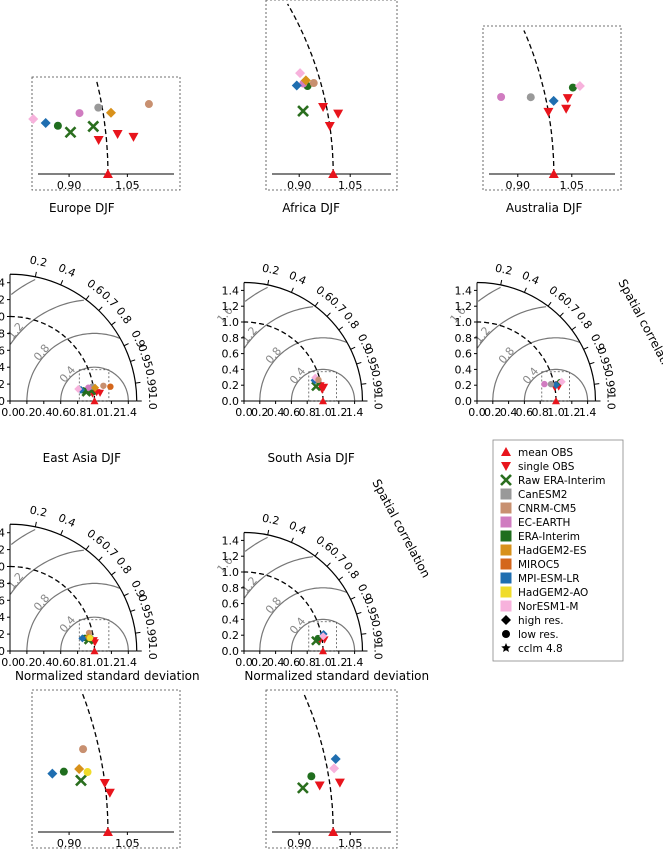 The height and width of the screenshot is (850, 663). I want to click on legend-label: Raw ERA-Interim, so click(561, 481).